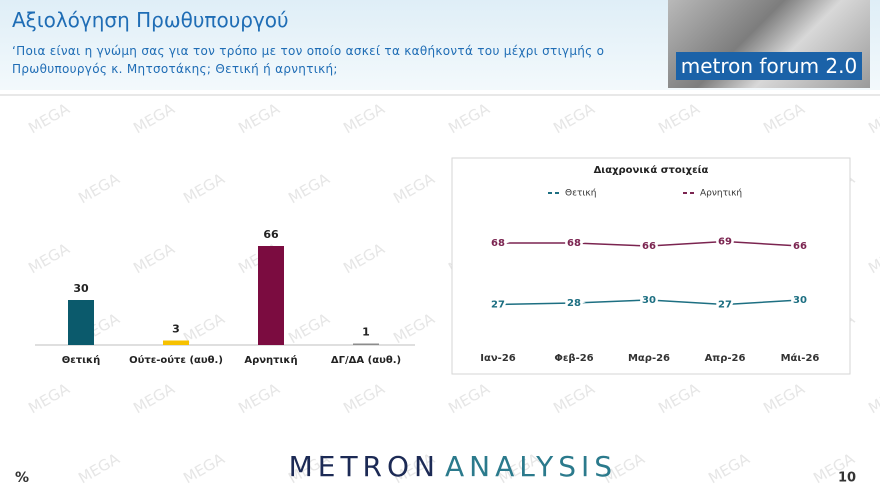  Describe the element at coordinates (366, 332) in the screenshot. I see `value-label: 1` at that location.